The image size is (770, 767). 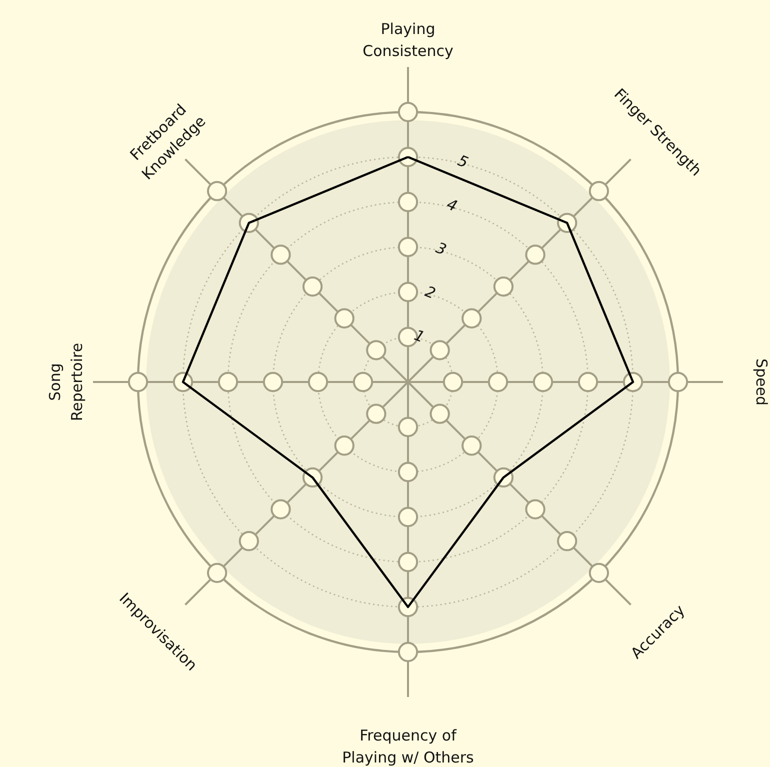 I want to click on y-tick-label: 1, so click(x=420, y=336).